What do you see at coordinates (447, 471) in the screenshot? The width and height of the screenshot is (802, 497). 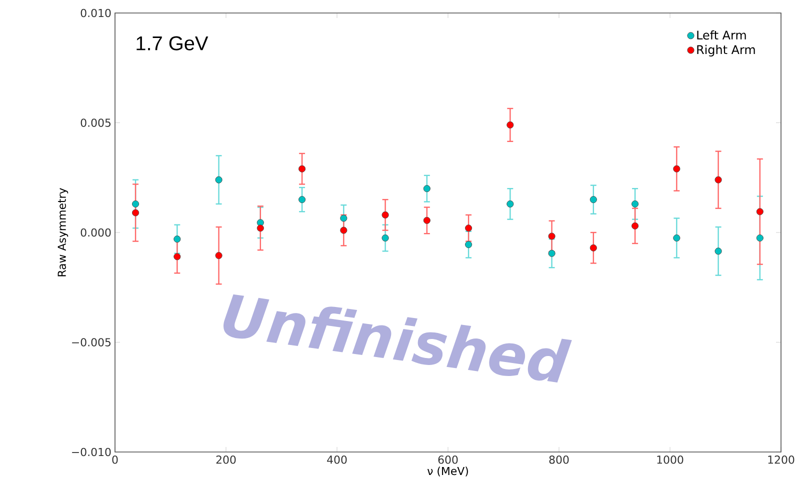 I see `x-axis-title: ν (MeV)` at bounding box center [447, 471].